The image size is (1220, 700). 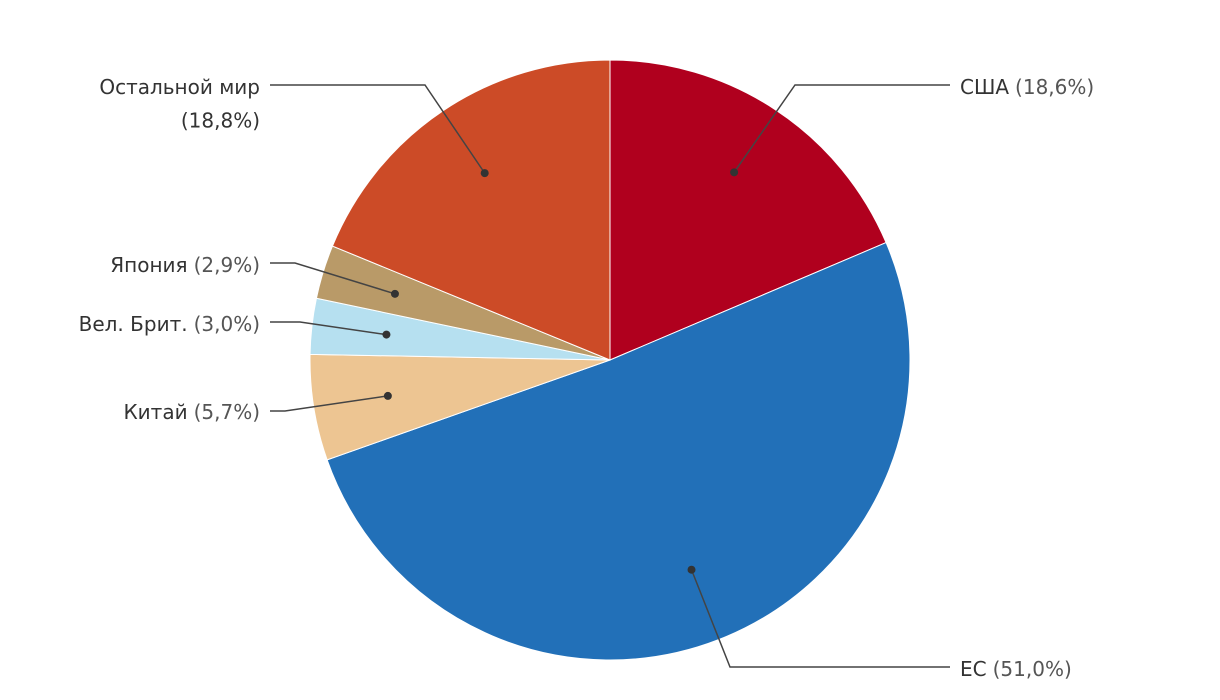 I want to click on category-name: США, so click(x=984, y=87).